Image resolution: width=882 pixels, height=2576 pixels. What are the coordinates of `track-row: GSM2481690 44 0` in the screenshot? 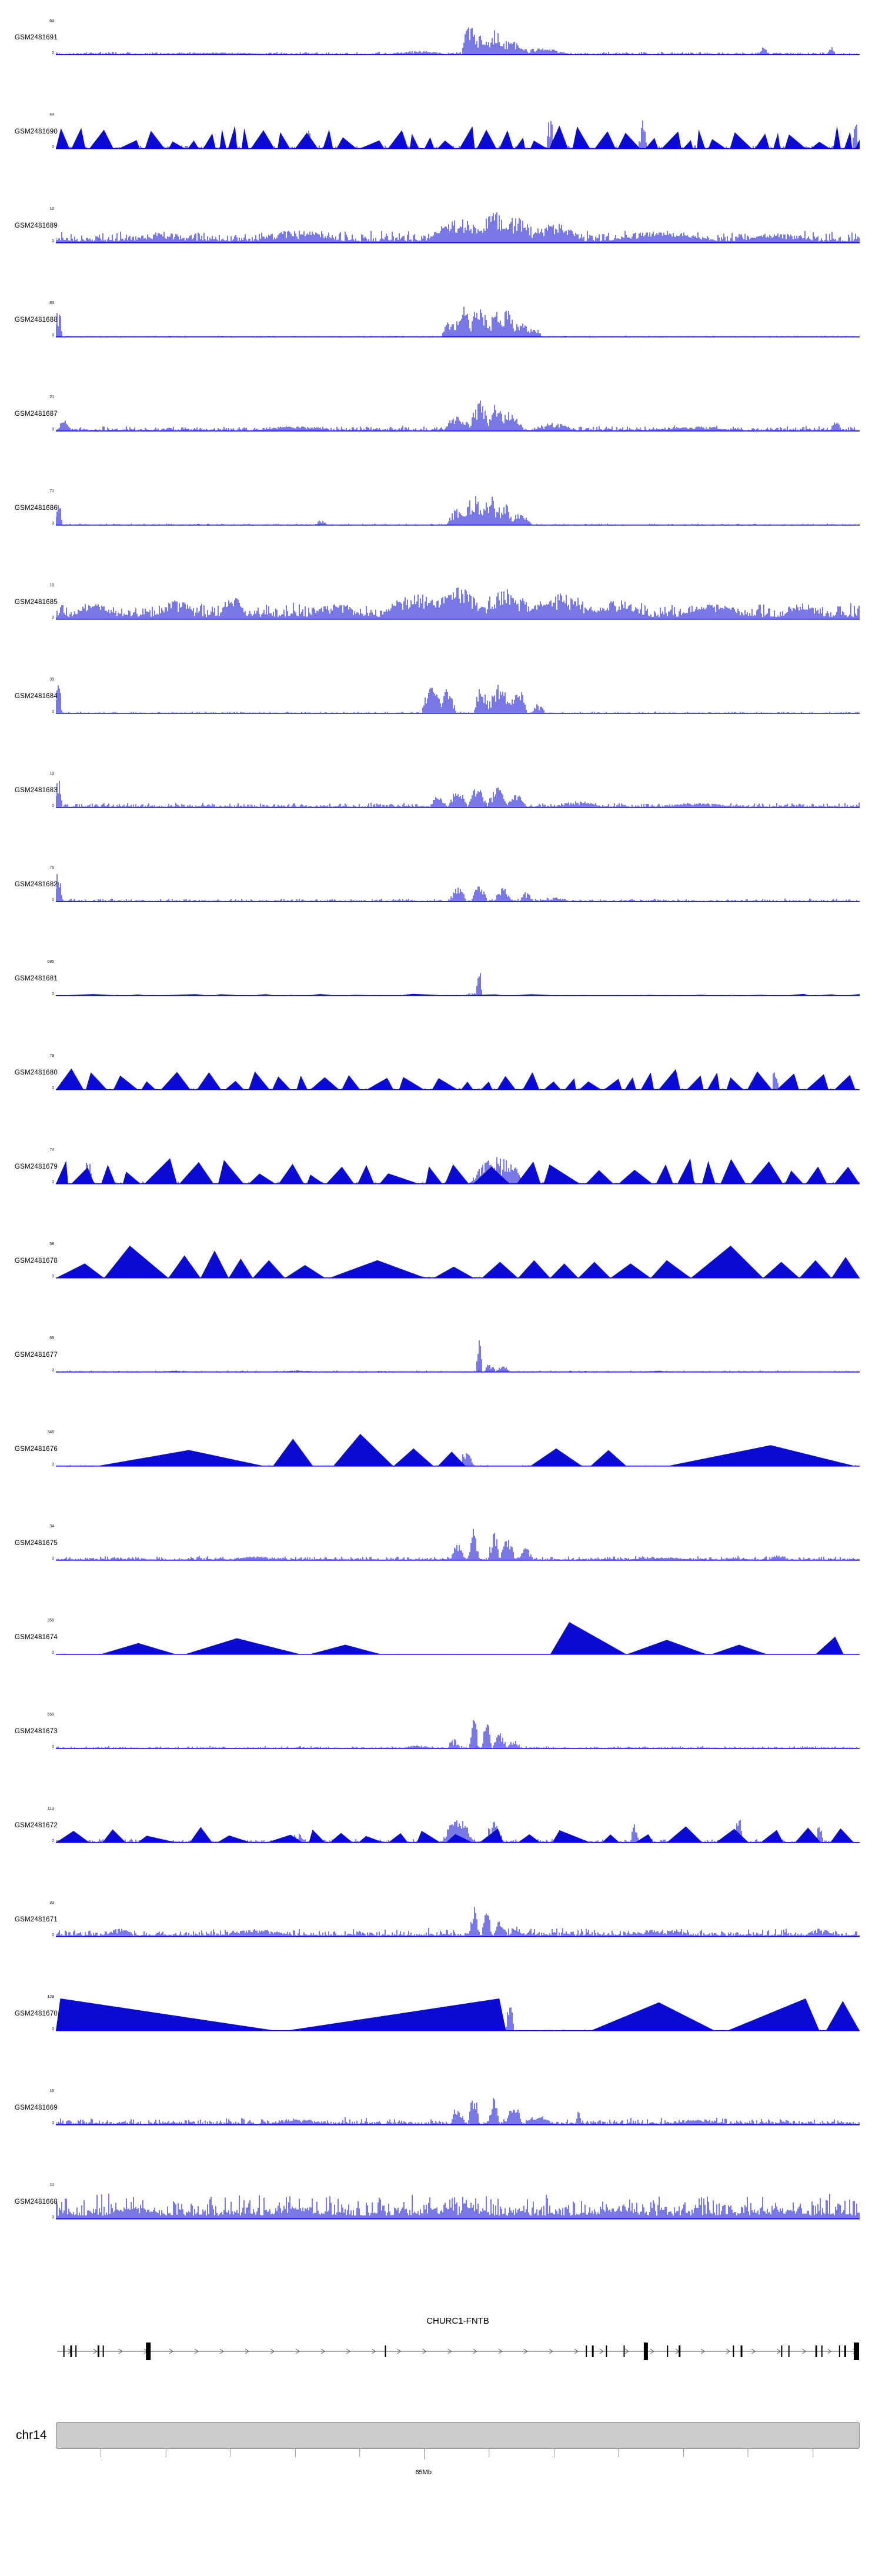 It's located at (441, 158).